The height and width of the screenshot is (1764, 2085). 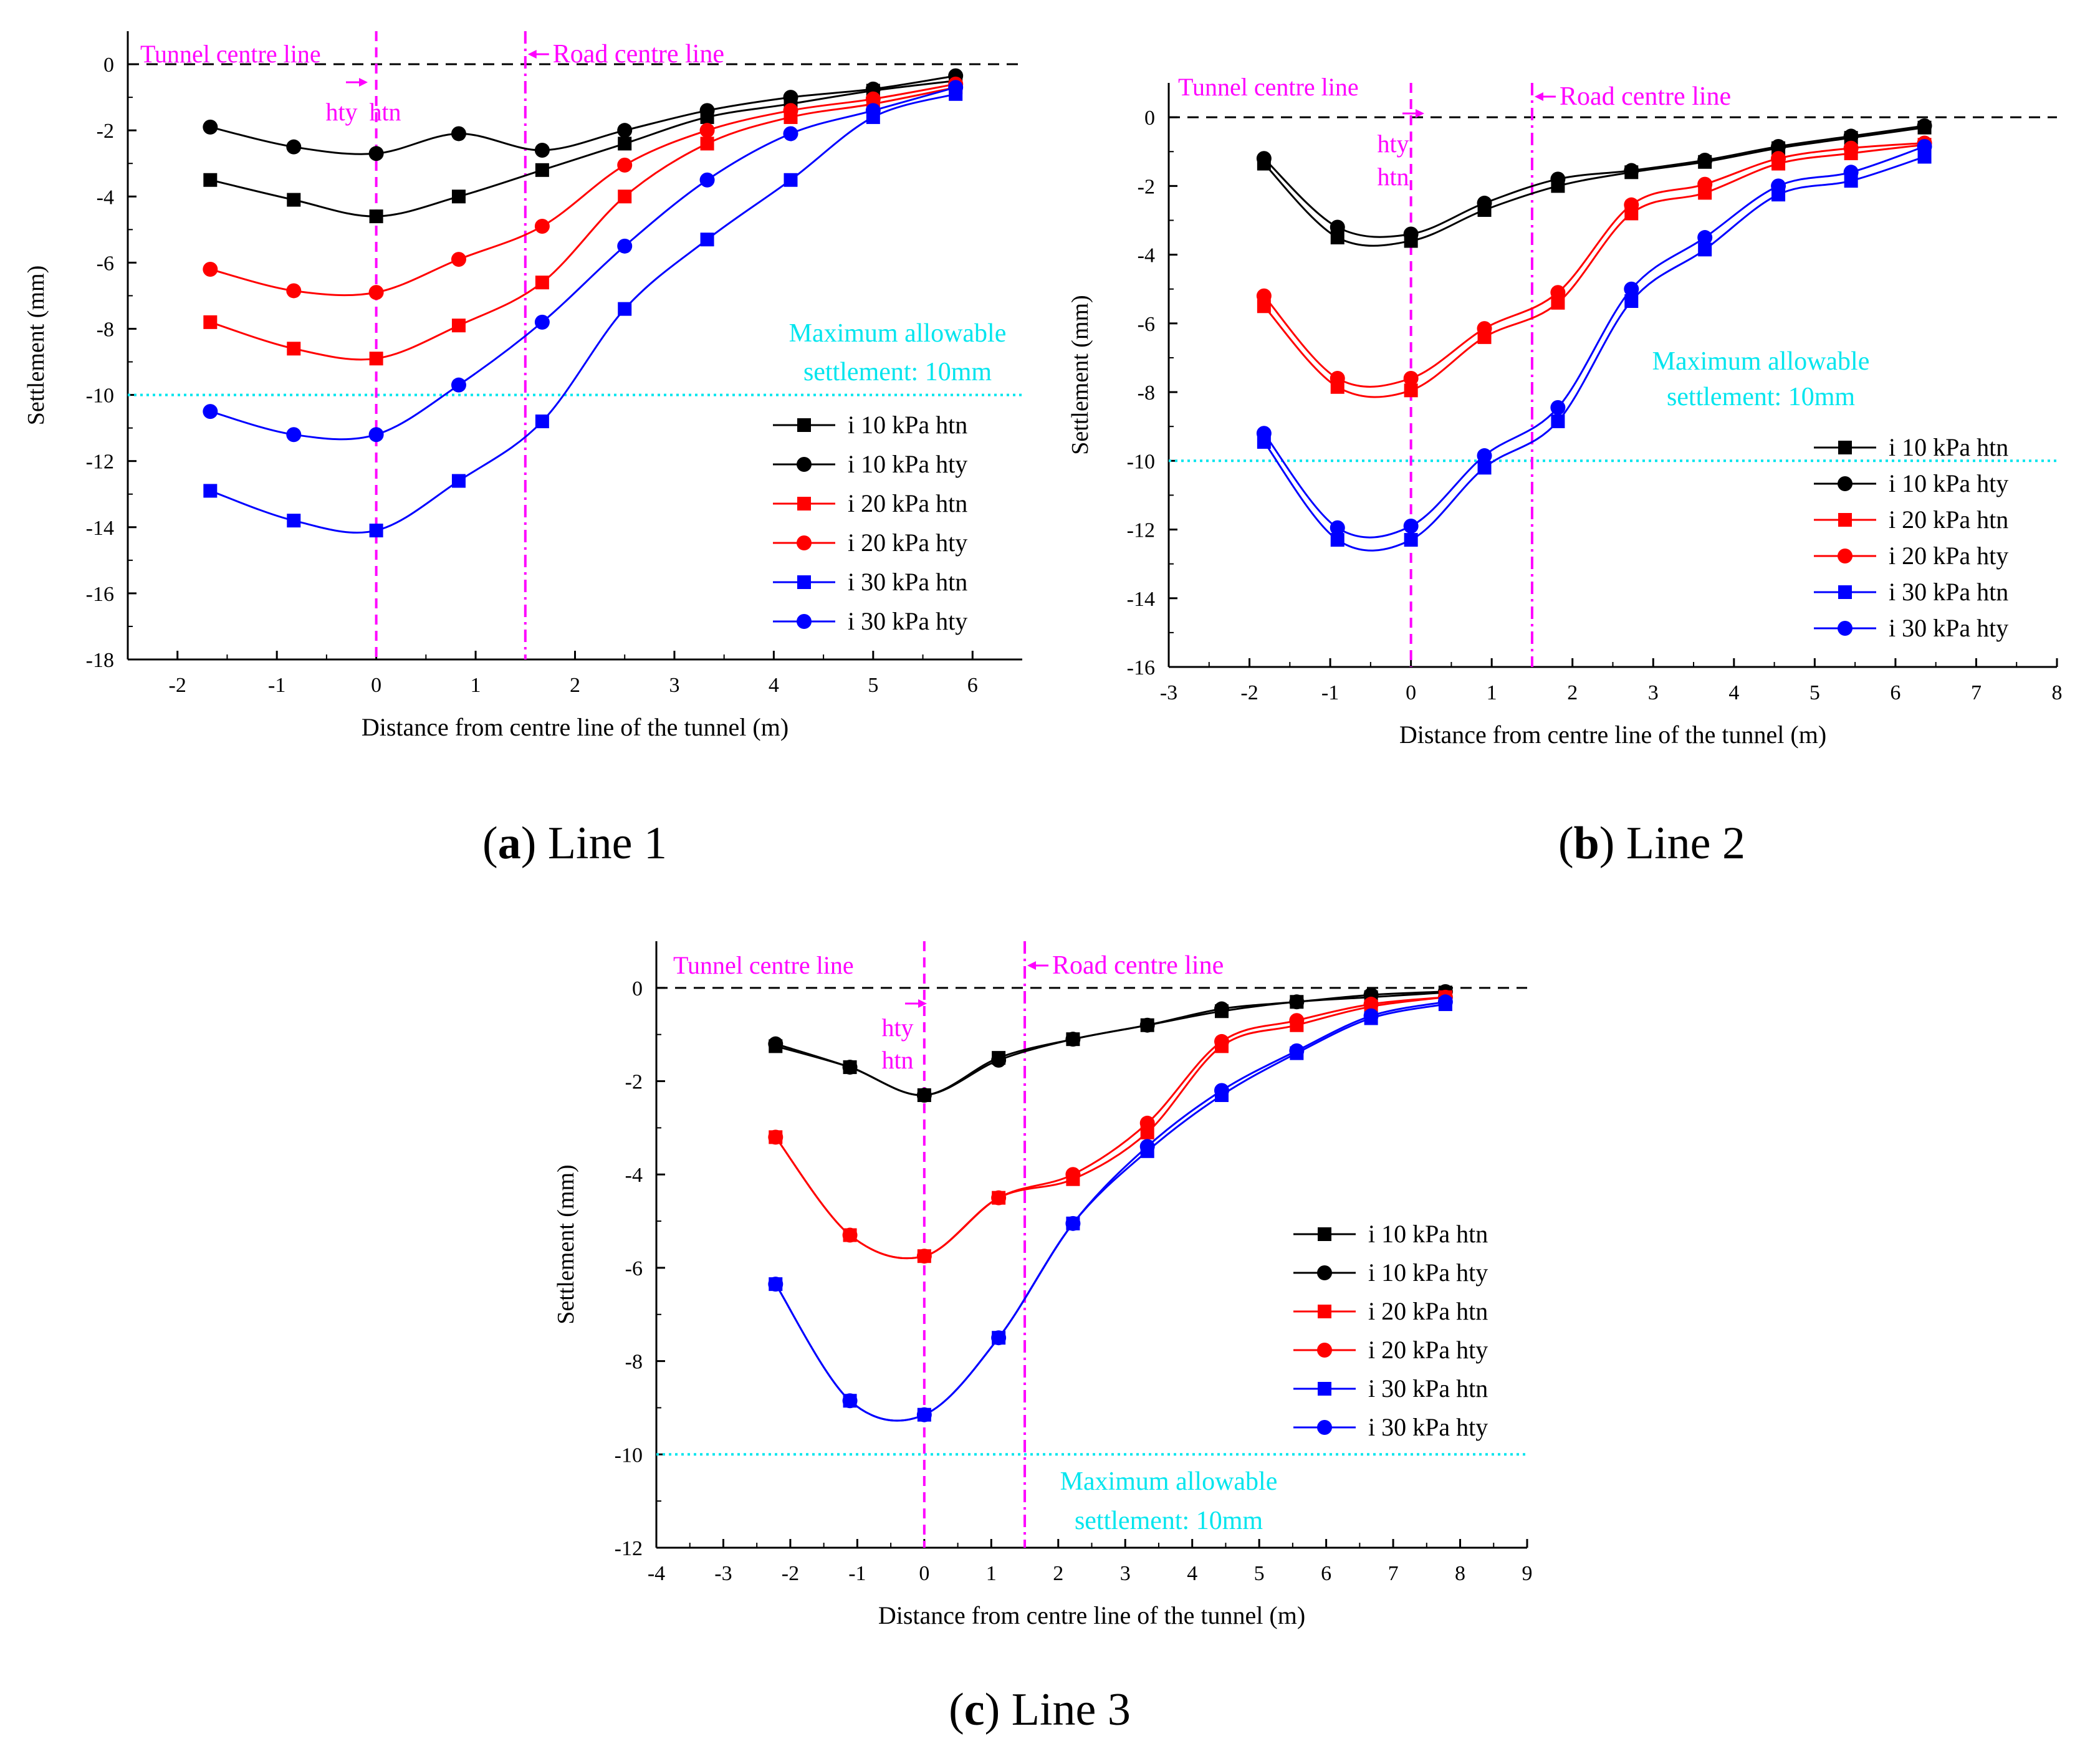 What do you see at coordinates (908, 503) in the screenshot?
I see `legend-label: i 20 kPa htn` at bounding box center [908, 503].